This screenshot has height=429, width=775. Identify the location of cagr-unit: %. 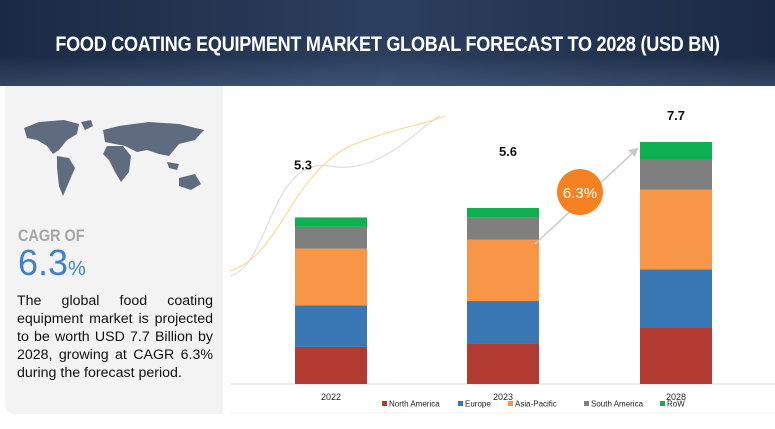
(77, 269).